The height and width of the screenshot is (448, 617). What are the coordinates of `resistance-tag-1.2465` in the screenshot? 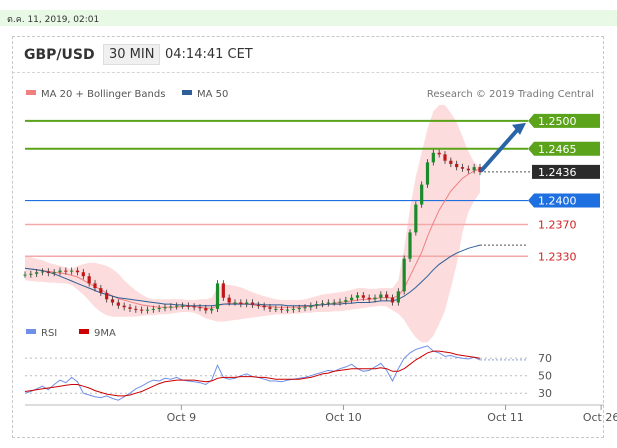 It's located at (564, 148).